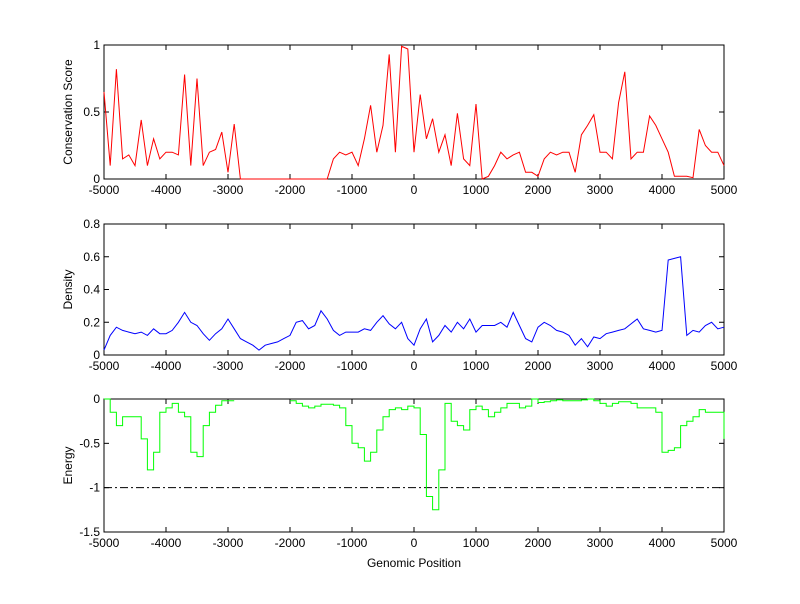 The height and width of the screenshot is (604, 800). I want to click on y-axis-label: Energy, so click(68, 465).